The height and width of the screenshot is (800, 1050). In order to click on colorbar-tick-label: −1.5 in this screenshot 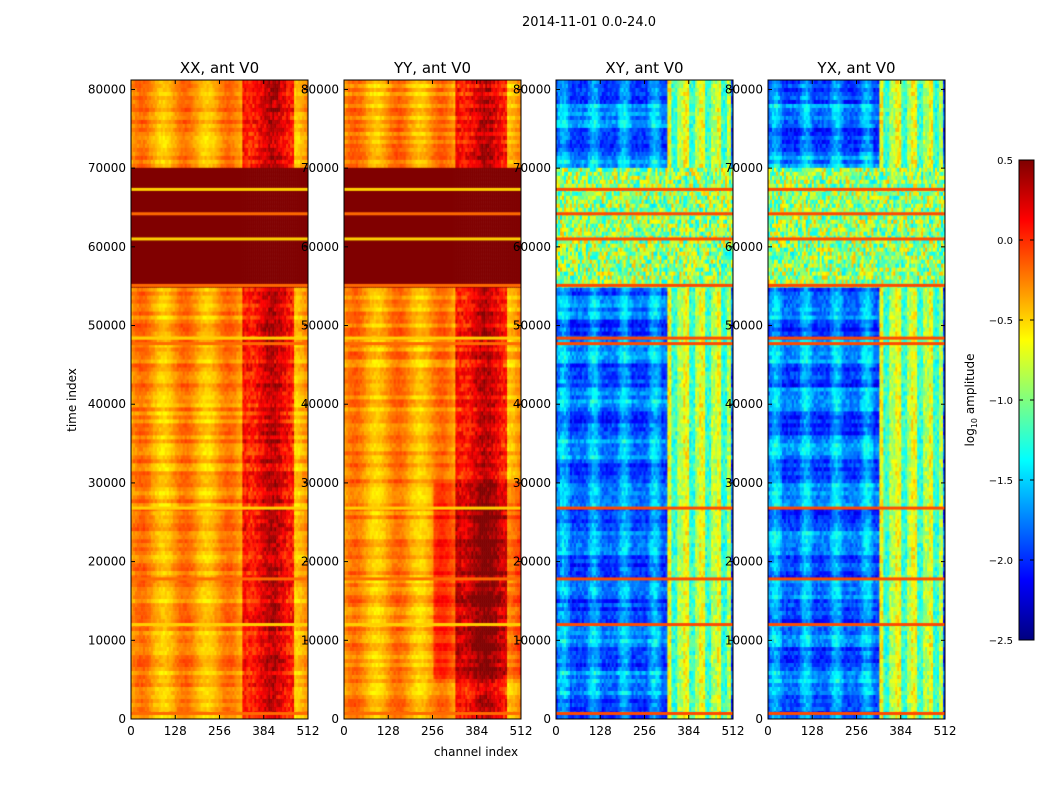, I will do `click(1001, 481)`.